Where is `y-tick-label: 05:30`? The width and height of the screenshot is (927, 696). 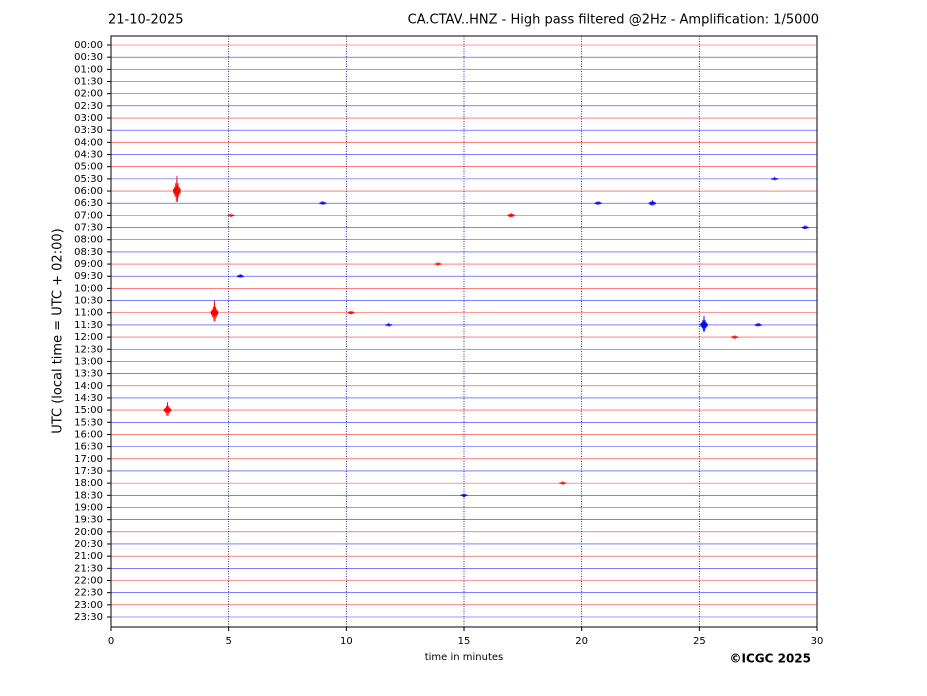
y-tick-label: 05:30 is located at coordinates (88, 179).